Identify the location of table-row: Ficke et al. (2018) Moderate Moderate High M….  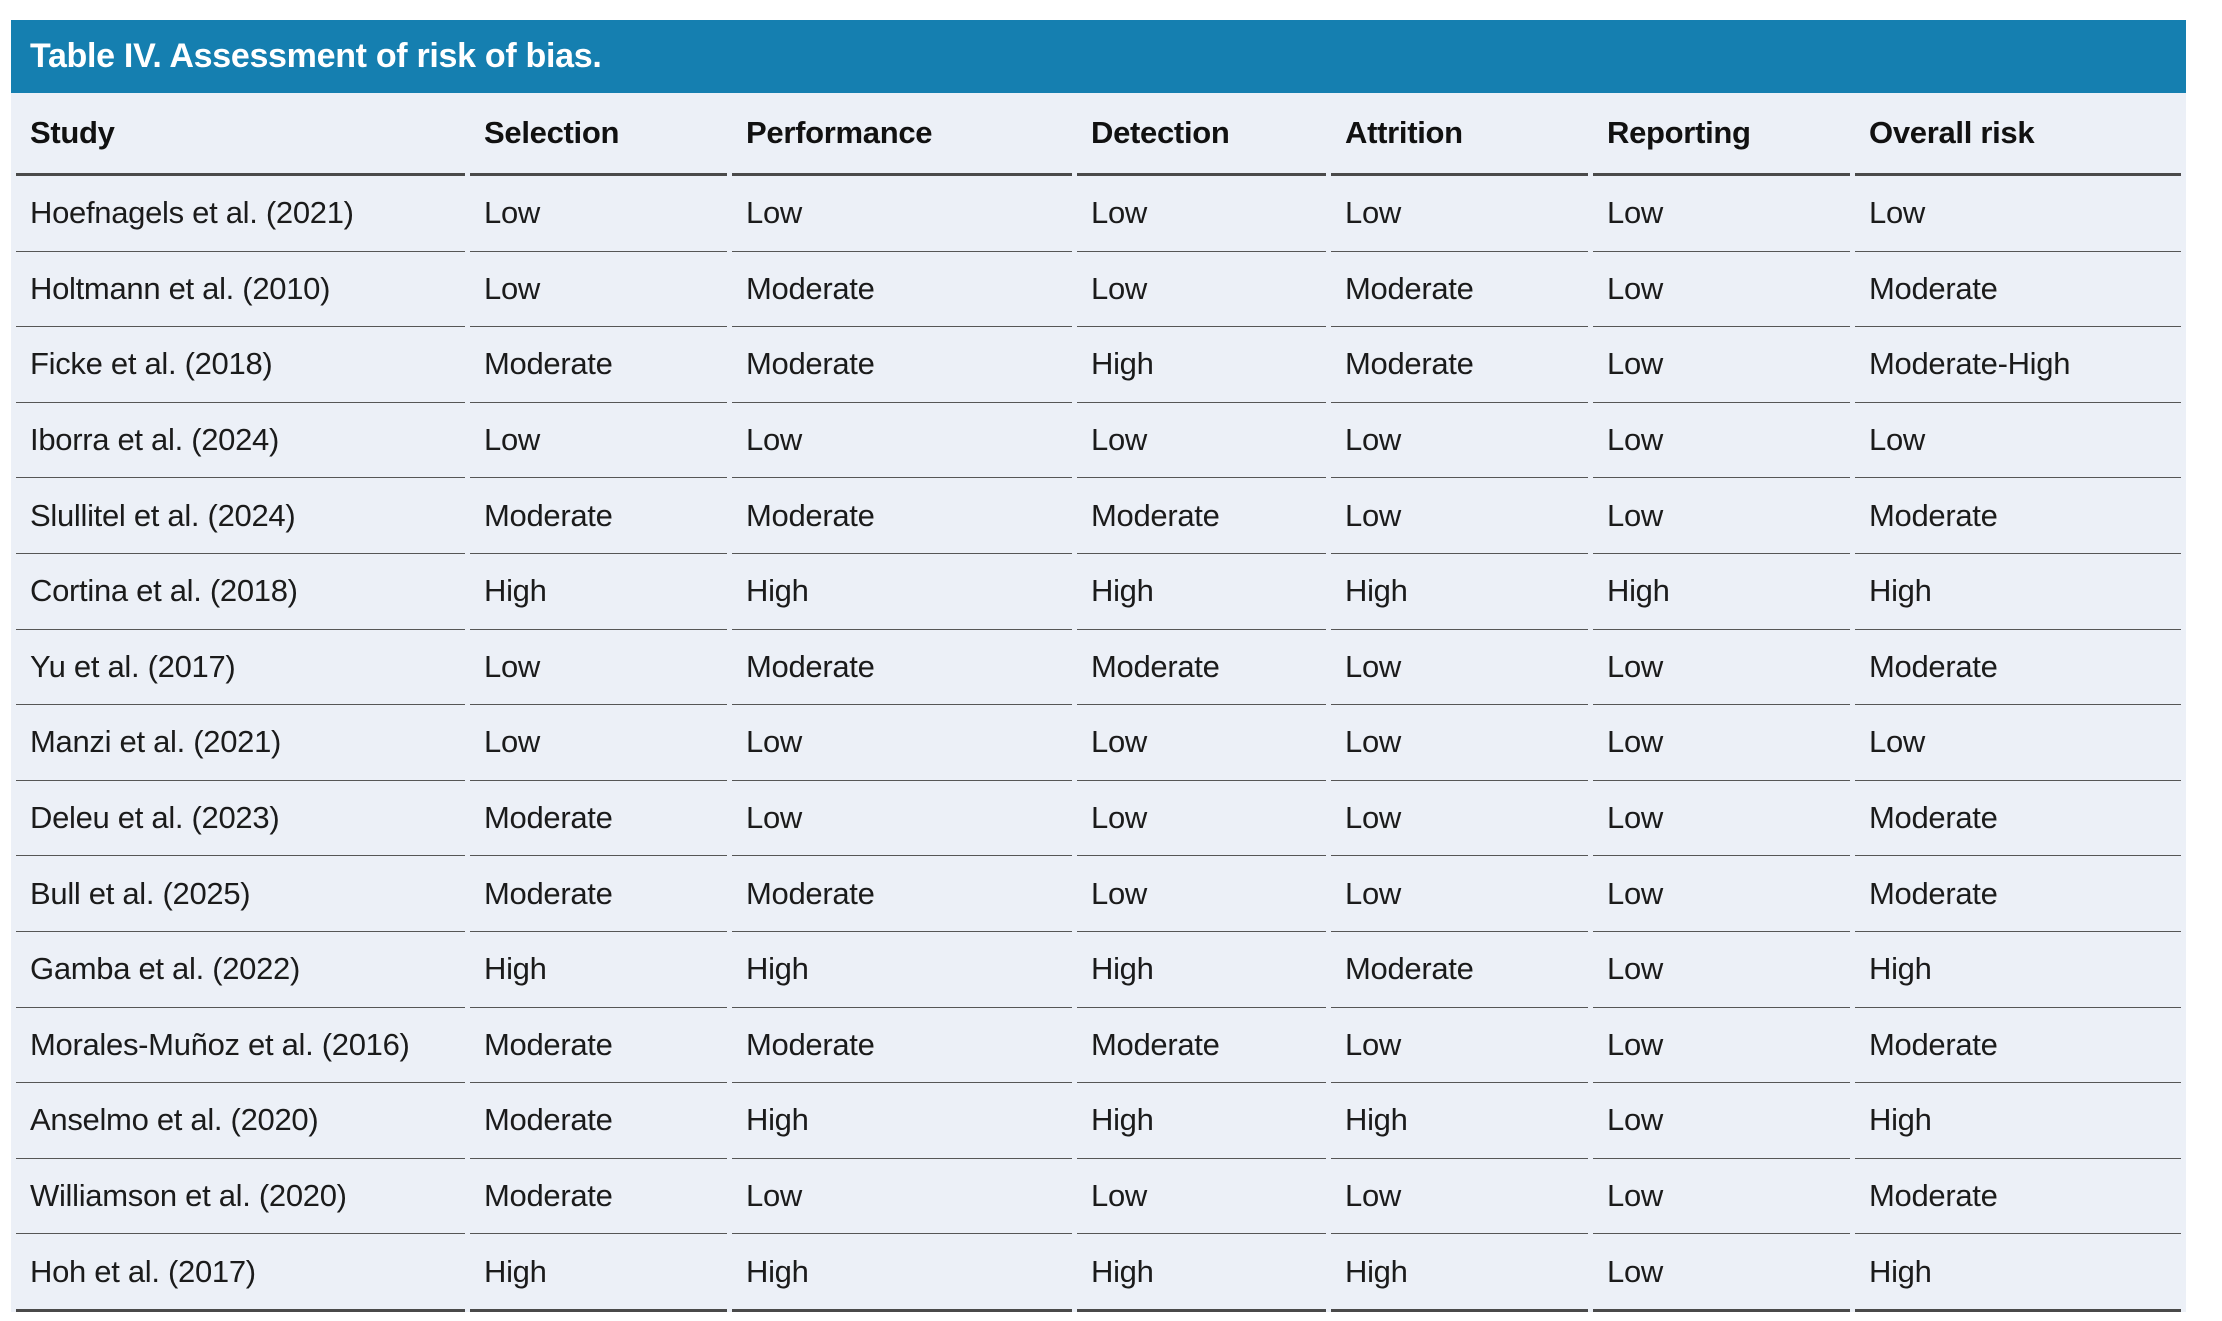
(1098, 365).